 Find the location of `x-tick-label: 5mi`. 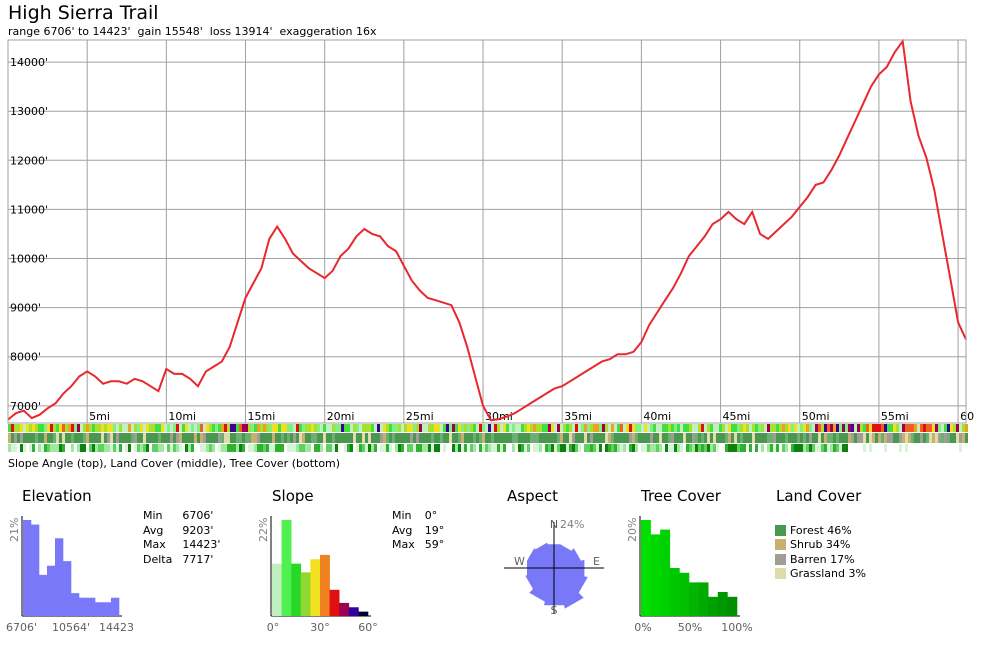

x-tick-label: 5mi is located at coordinates (99, 416).